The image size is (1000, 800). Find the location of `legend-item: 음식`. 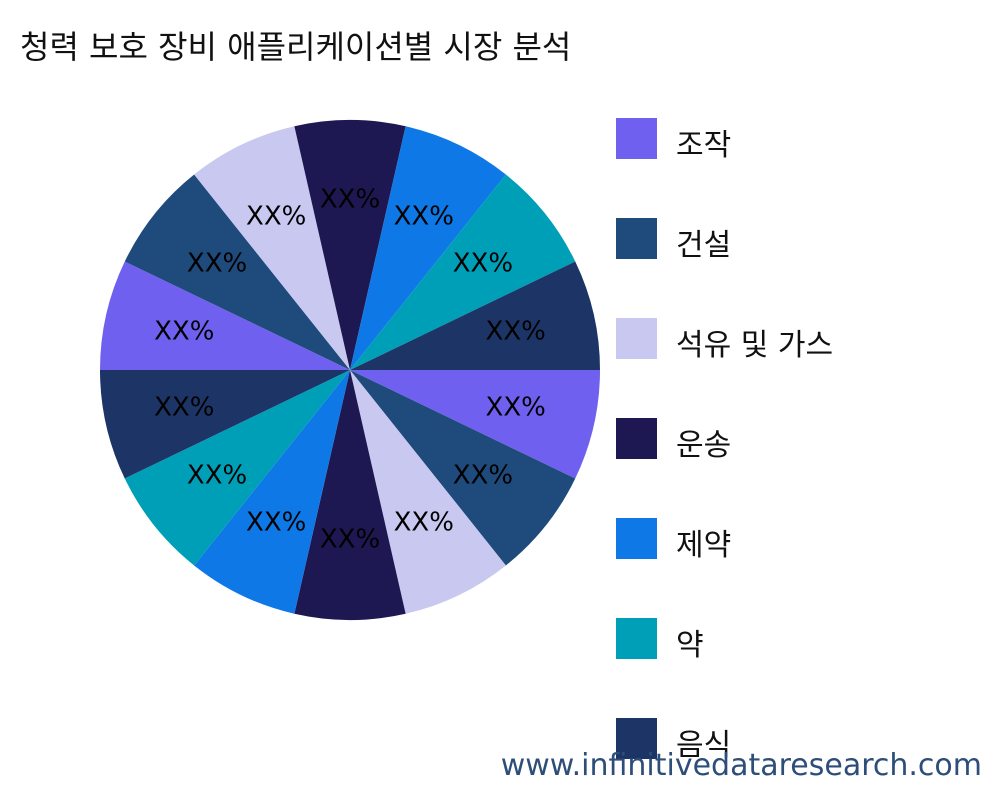

legend-item: 음식 is located at coordinates (786, 740).